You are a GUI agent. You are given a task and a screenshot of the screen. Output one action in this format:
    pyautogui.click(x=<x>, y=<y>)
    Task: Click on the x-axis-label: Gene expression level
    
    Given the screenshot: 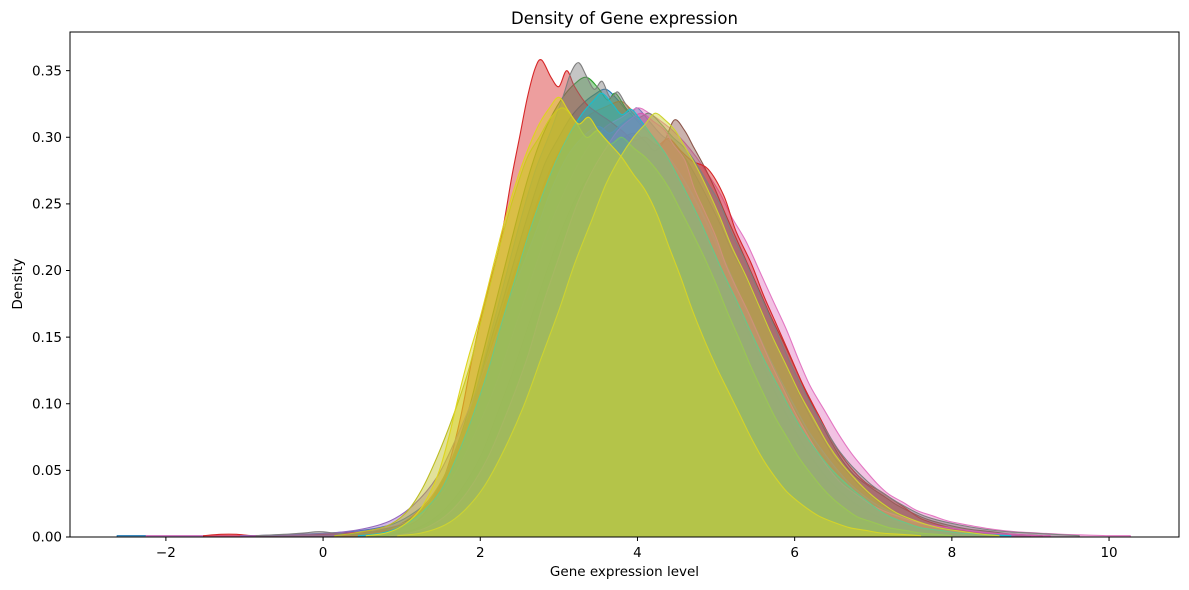 What is the action you would take?
    pyautogui.click(x=624, y=572)
    